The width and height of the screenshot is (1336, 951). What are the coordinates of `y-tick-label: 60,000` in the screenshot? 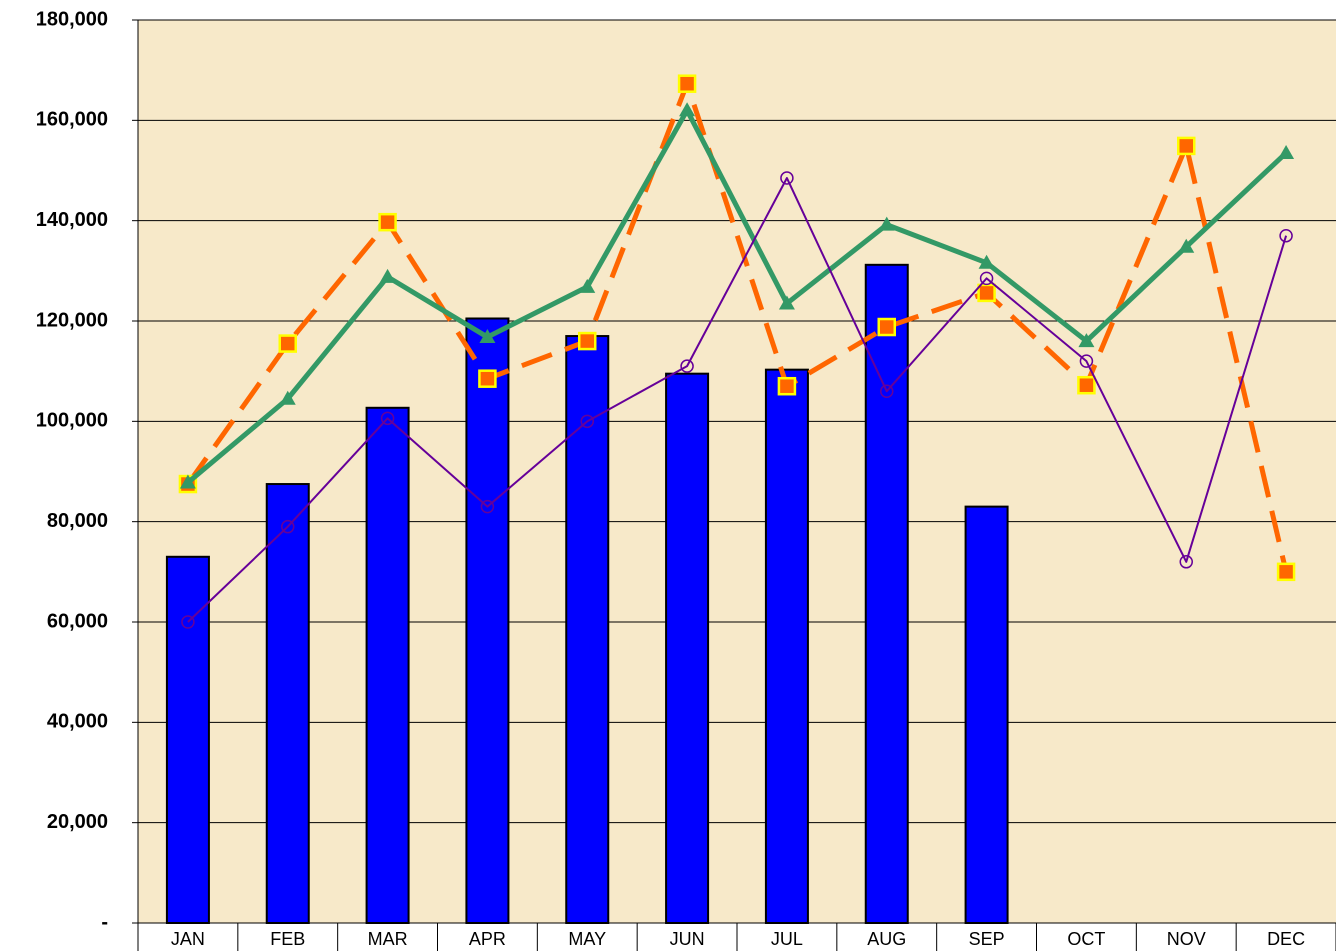 It's located at (77, 621).